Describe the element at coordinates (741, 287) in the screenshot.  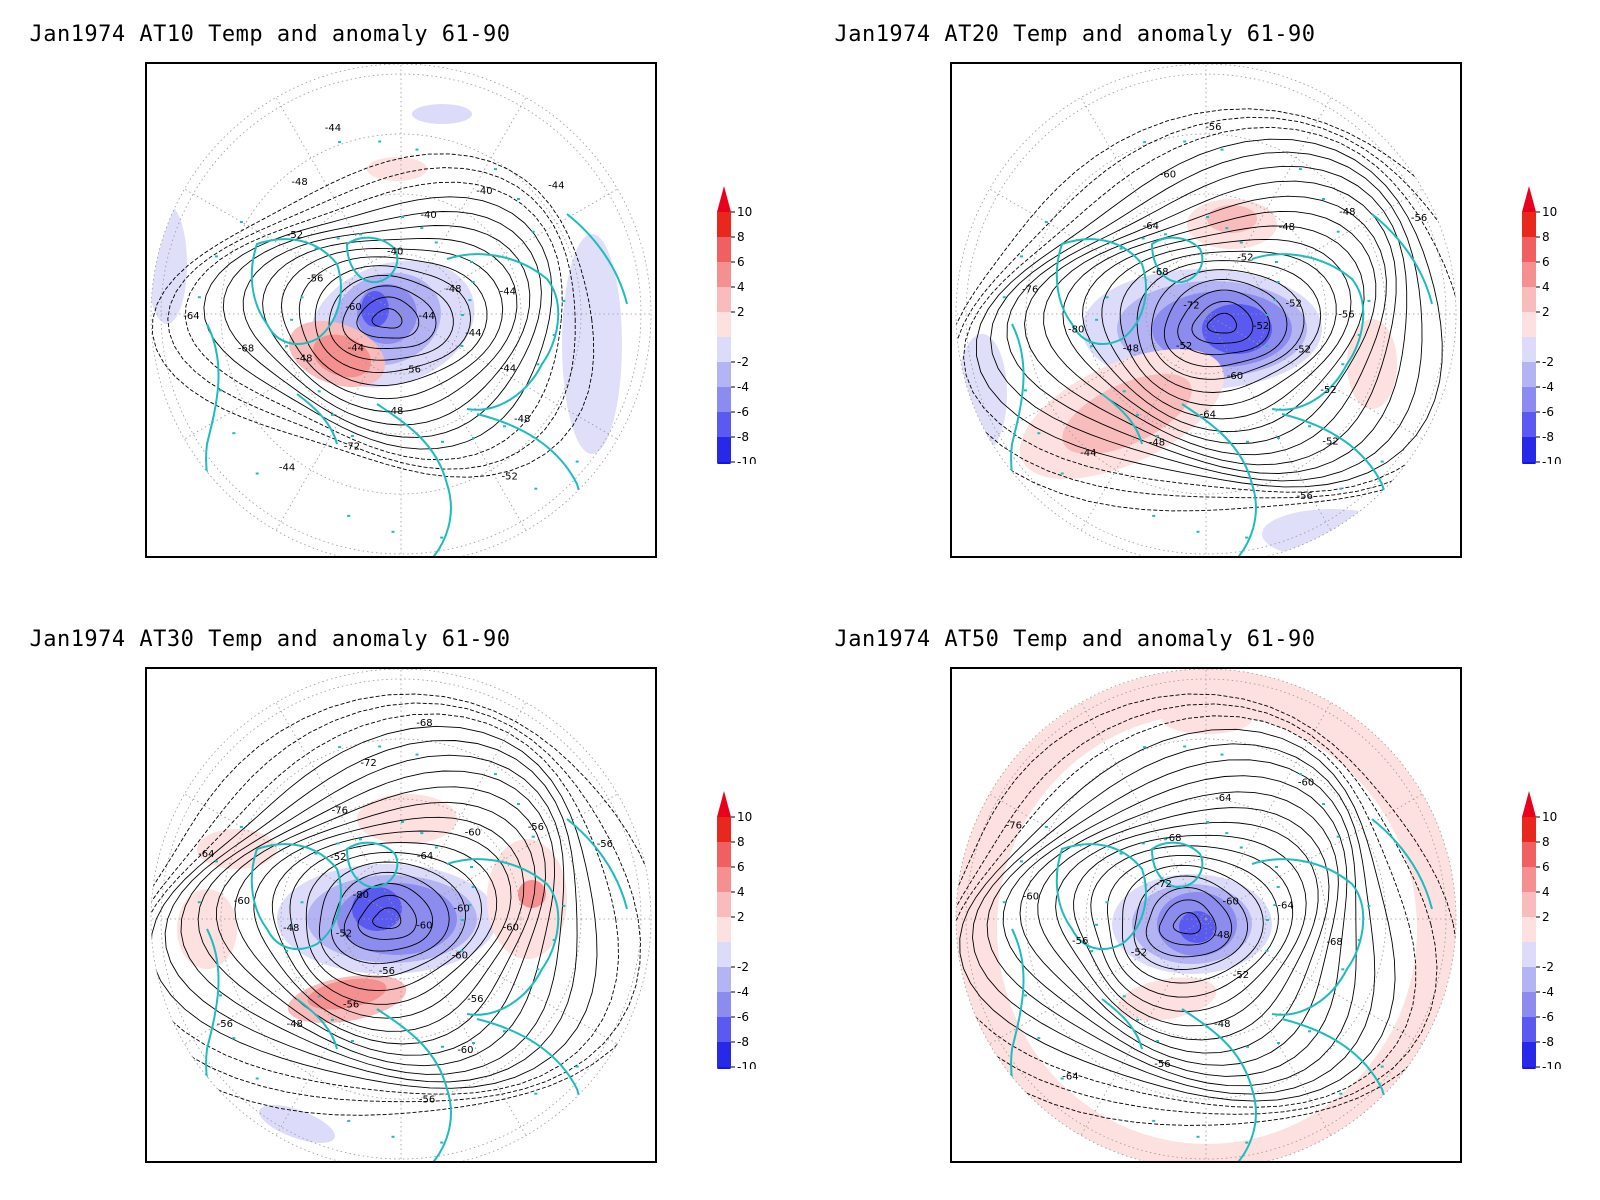
I see `colorbar-tick-label: 4` at that location.